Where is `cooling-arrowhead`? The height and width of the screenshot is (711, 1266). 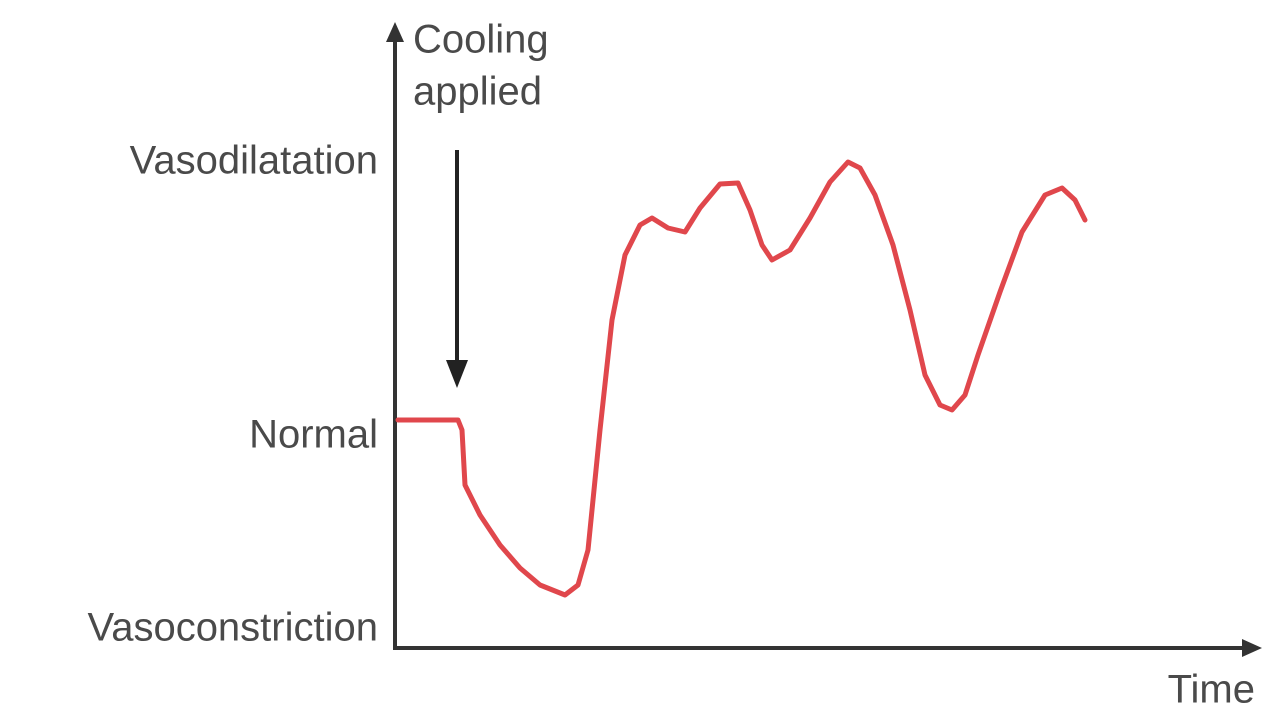
cooling-arrowhead is located at coordinates (457, 374).